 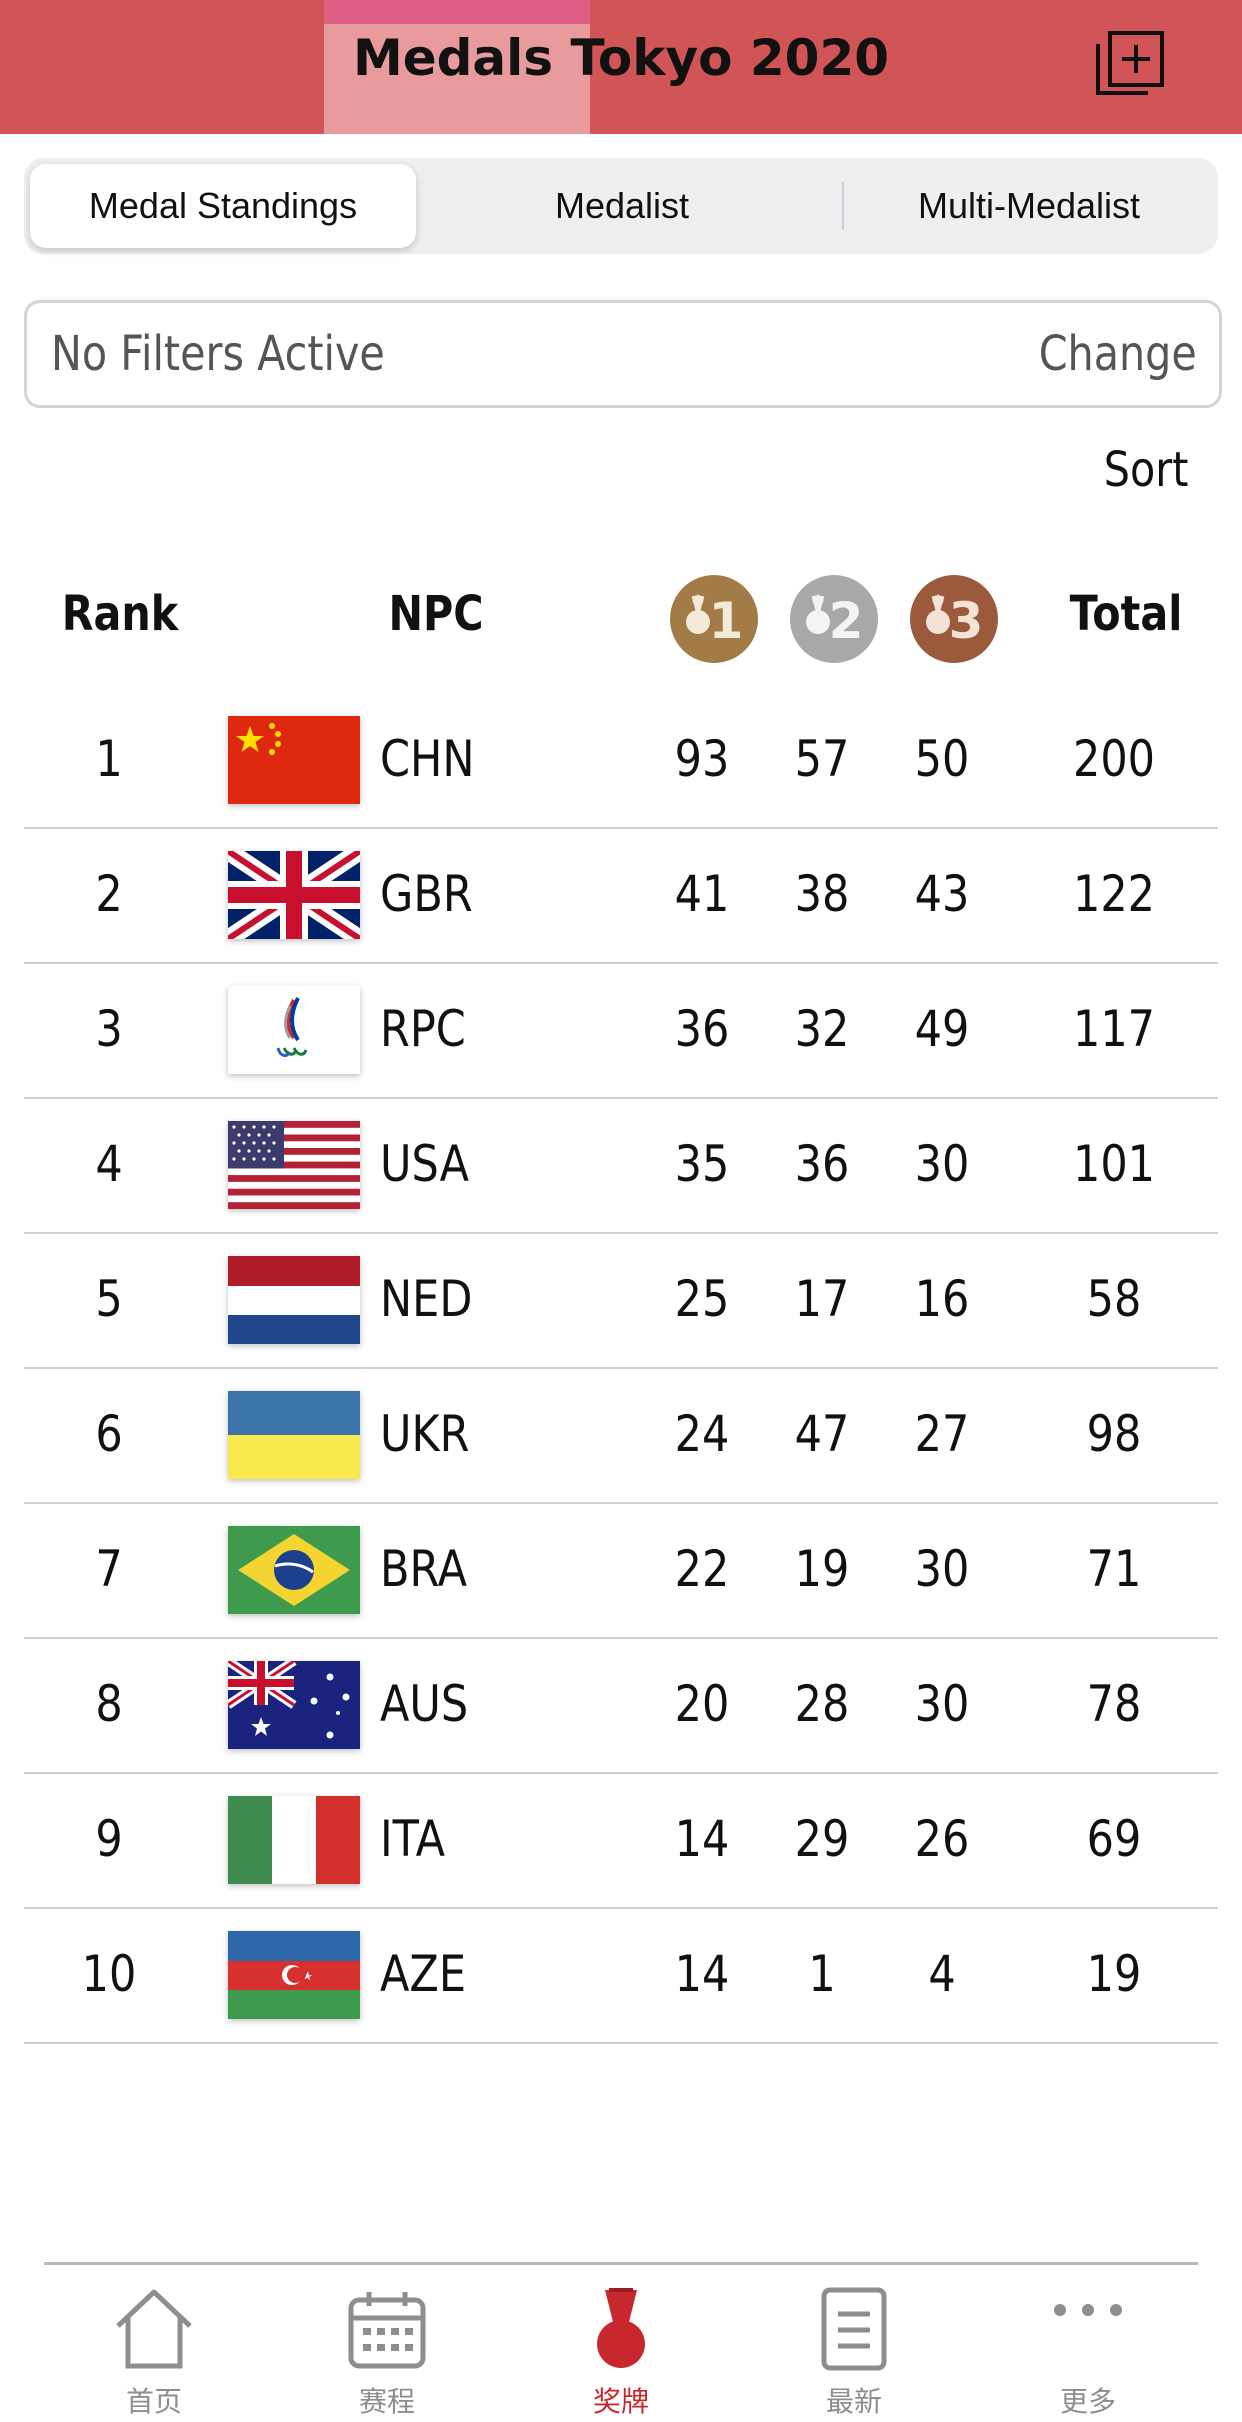 What do you see at coordinates (413, 1839) in the screenshot?
I see `npc-code: ITA` at bounding box center [413, 1839].